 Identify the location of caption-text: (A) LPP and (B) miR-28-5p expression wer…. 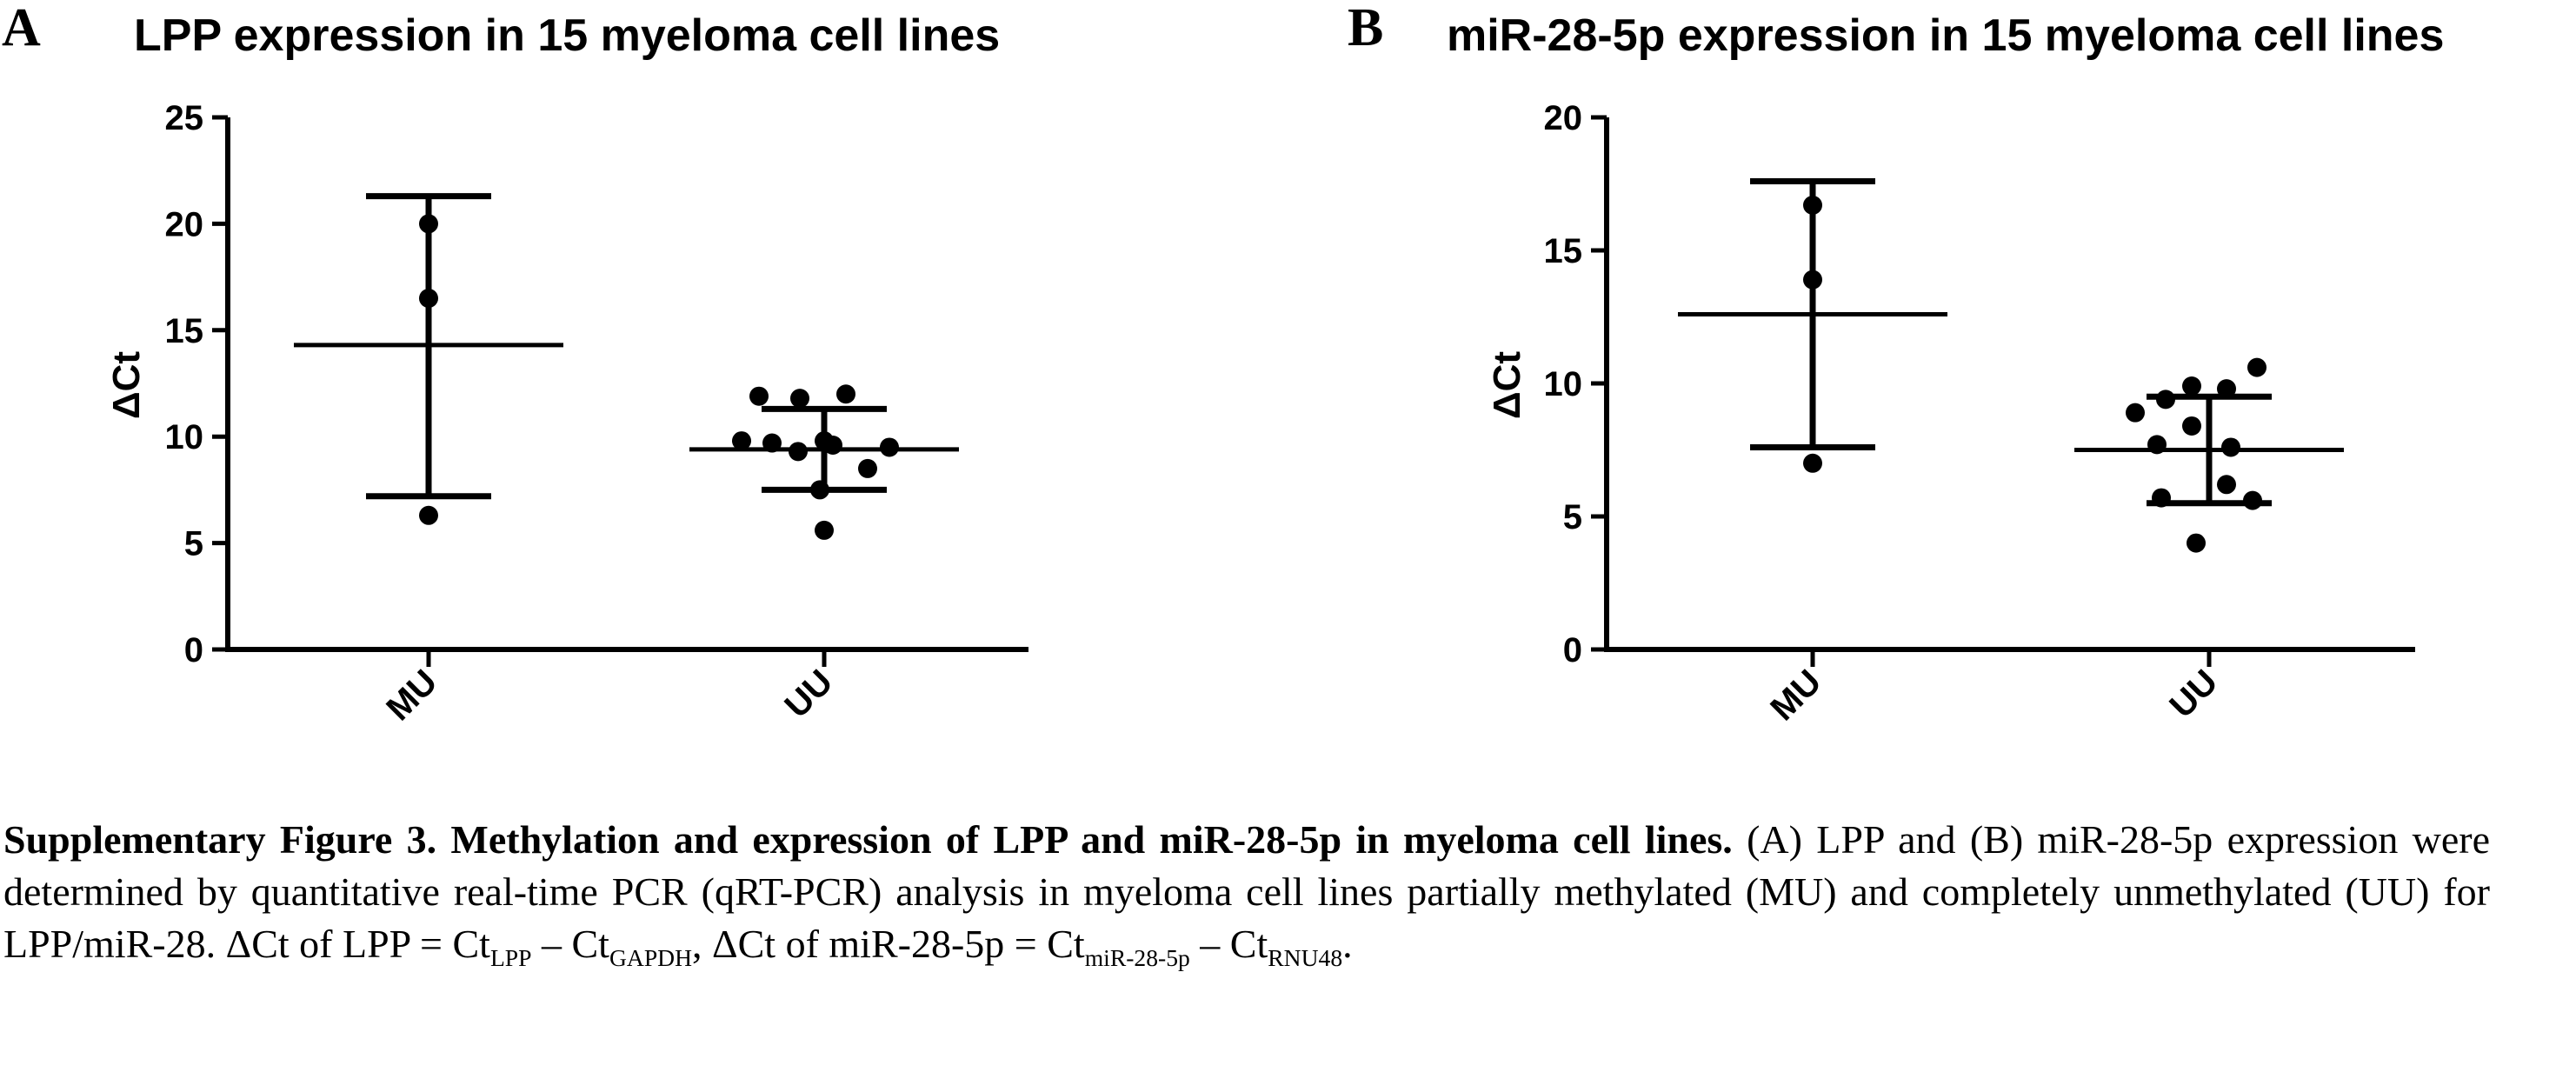
(1246, 891).